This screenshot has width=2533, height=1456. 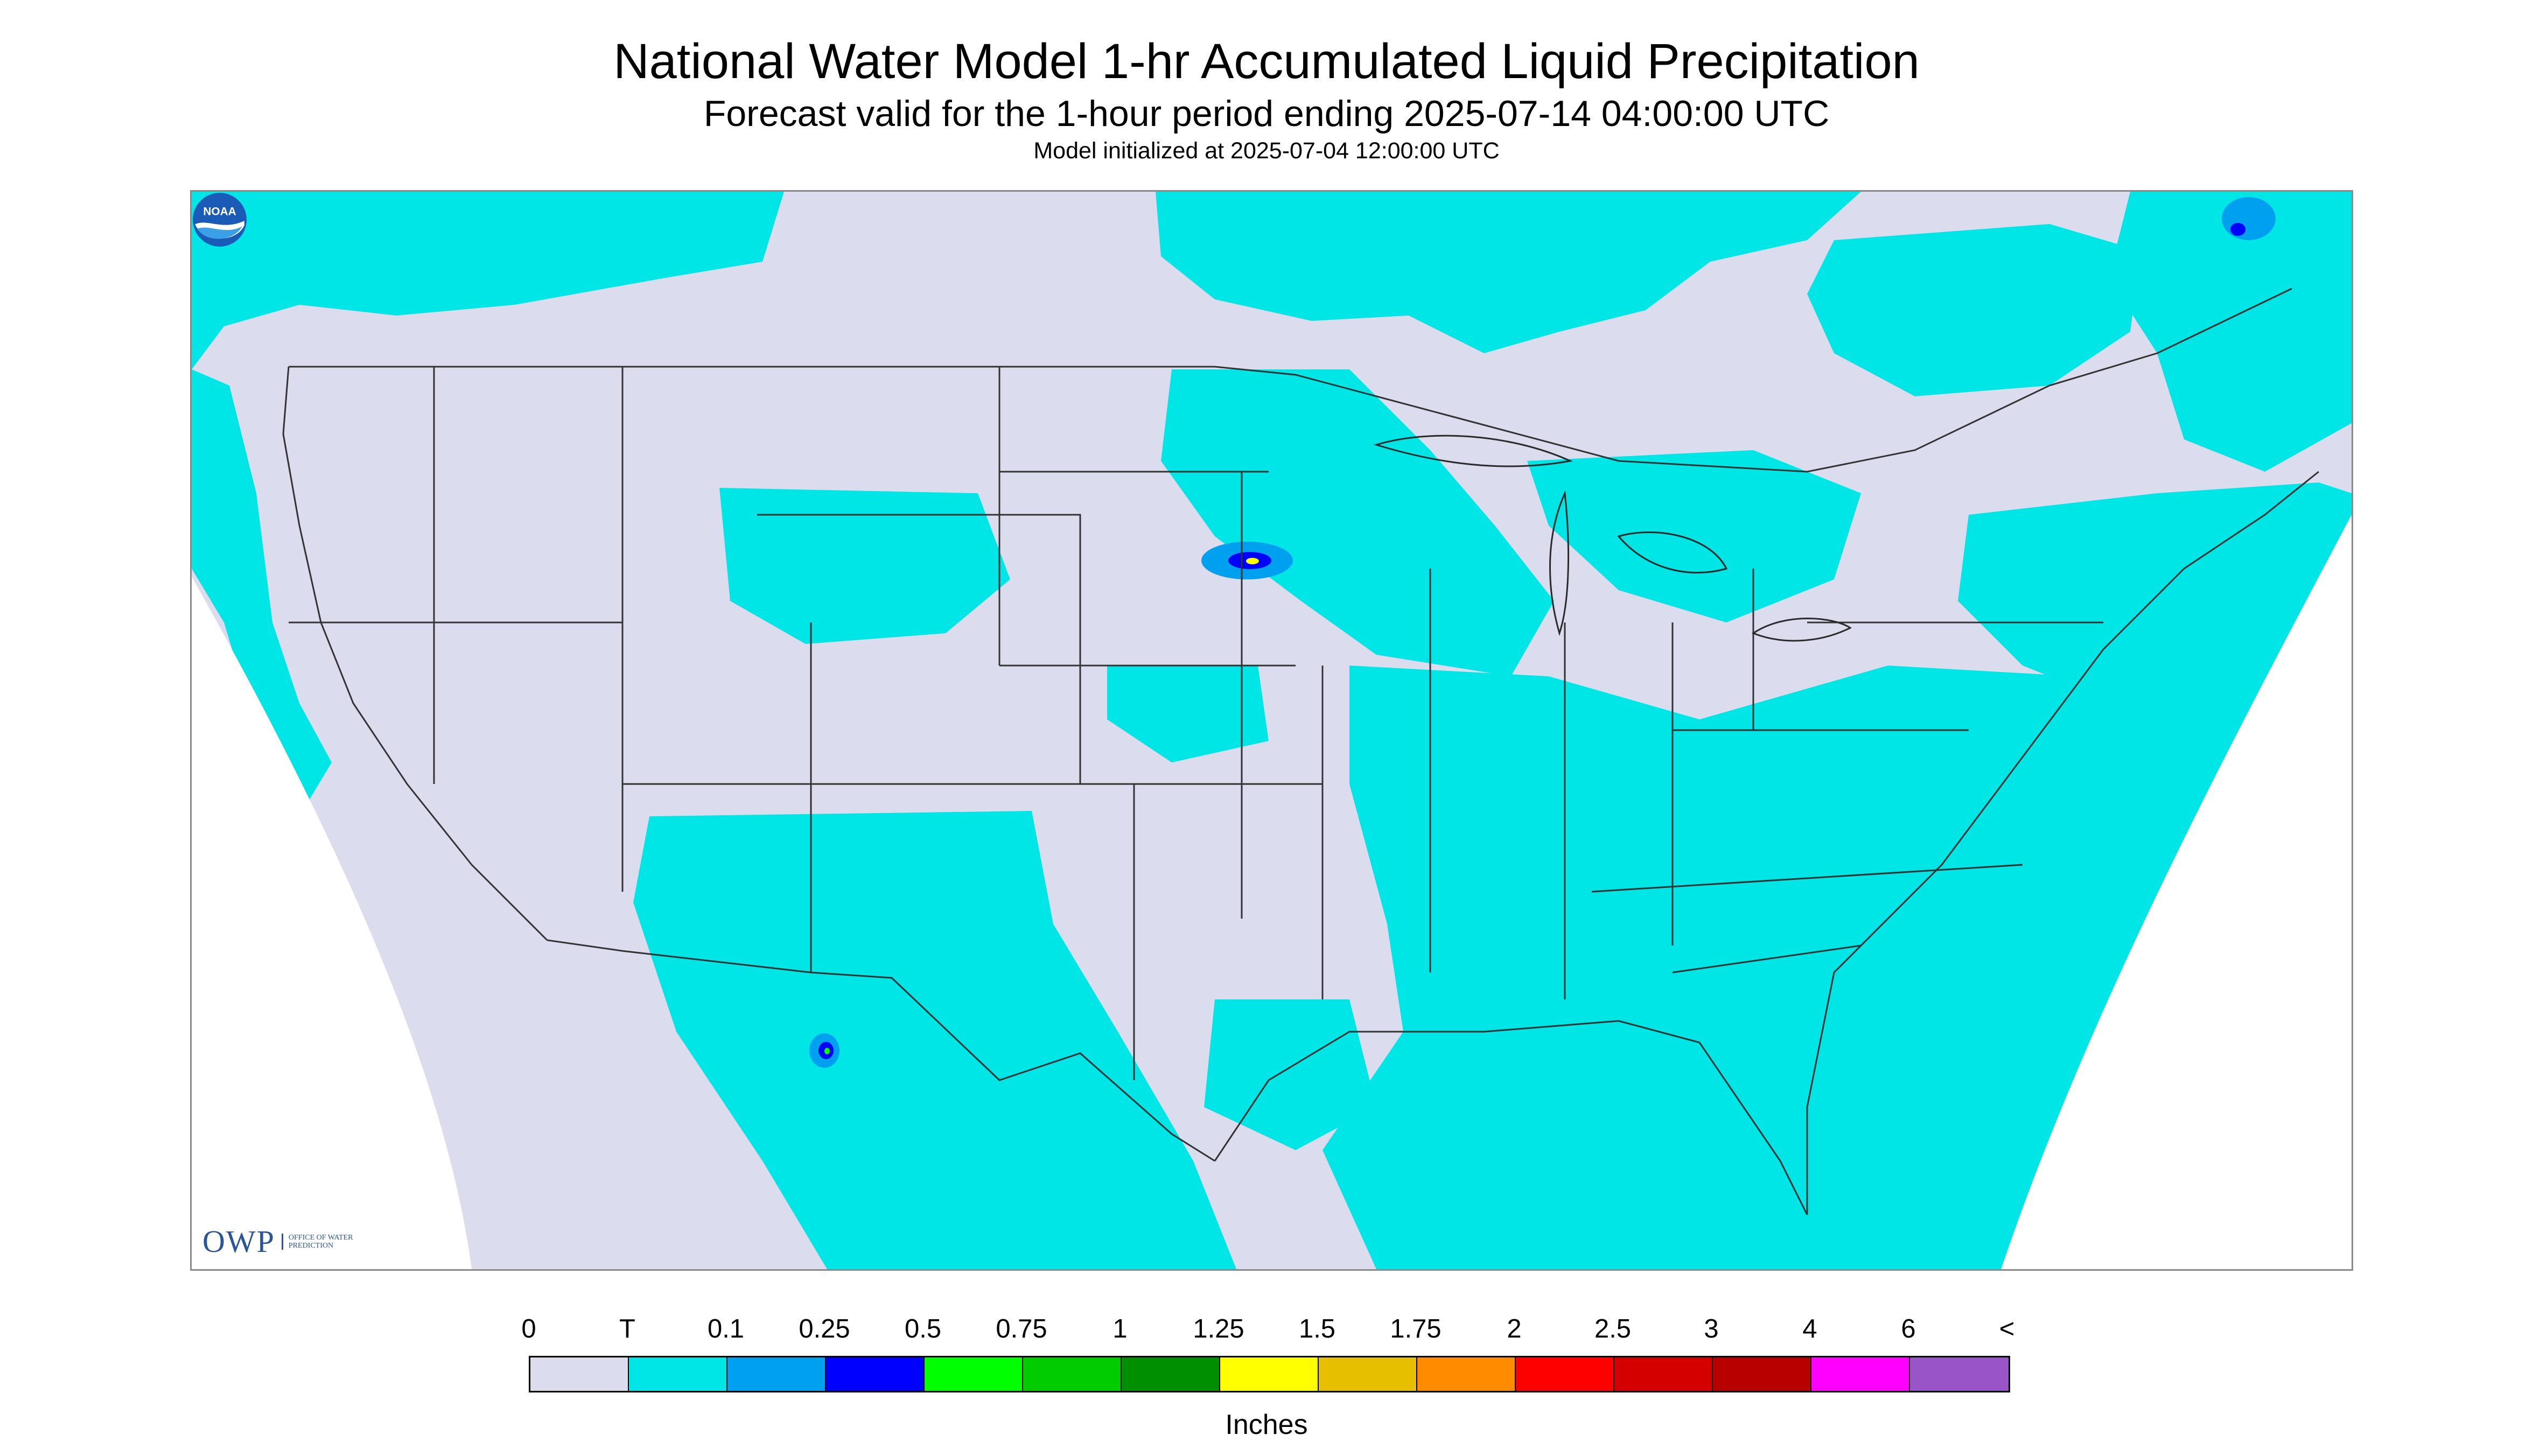 What do you see at coordinates (1416, 1328) in the screenshot?
I see `legend-tick-label: 1.75` at bounding box center [1416, 1328].